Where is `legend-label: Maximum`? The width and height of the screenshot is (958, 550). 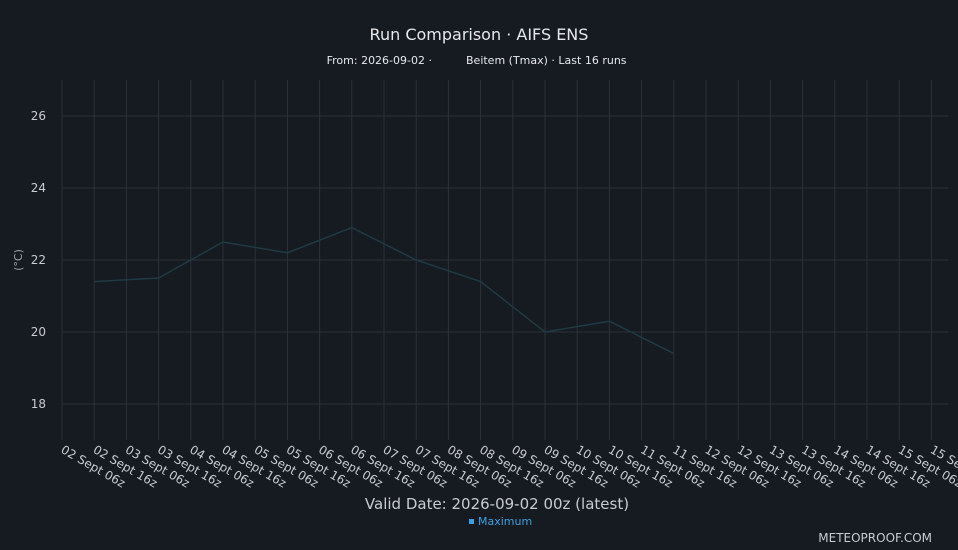 legend-label: Maximum is located at coordinates (505, 521).